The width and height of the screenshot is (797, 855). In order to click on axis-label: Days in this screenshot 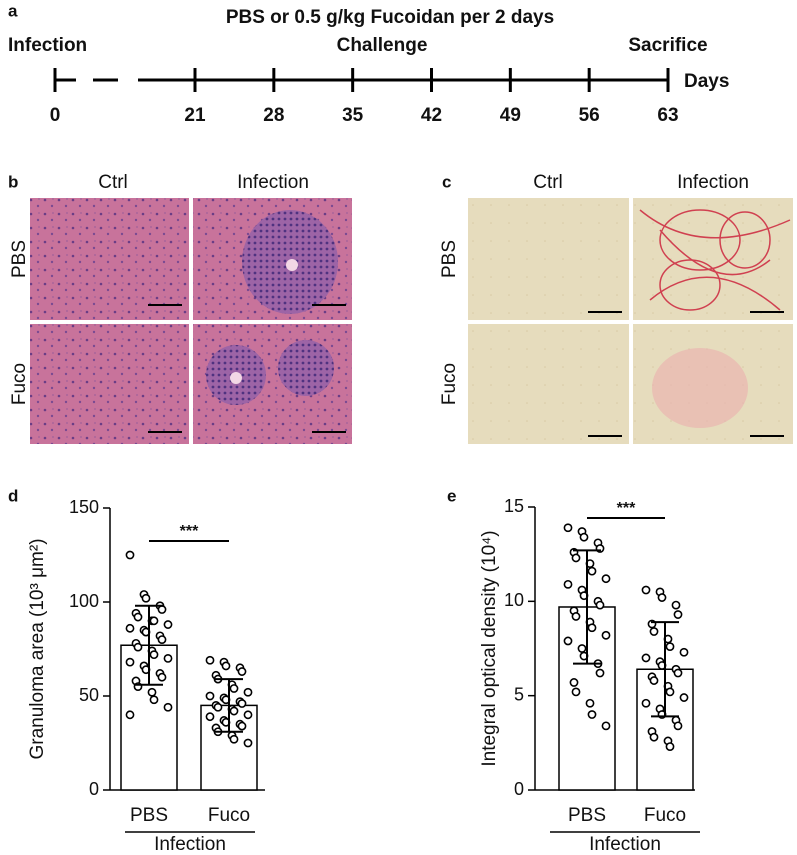, I will do `click(706, 81)`.